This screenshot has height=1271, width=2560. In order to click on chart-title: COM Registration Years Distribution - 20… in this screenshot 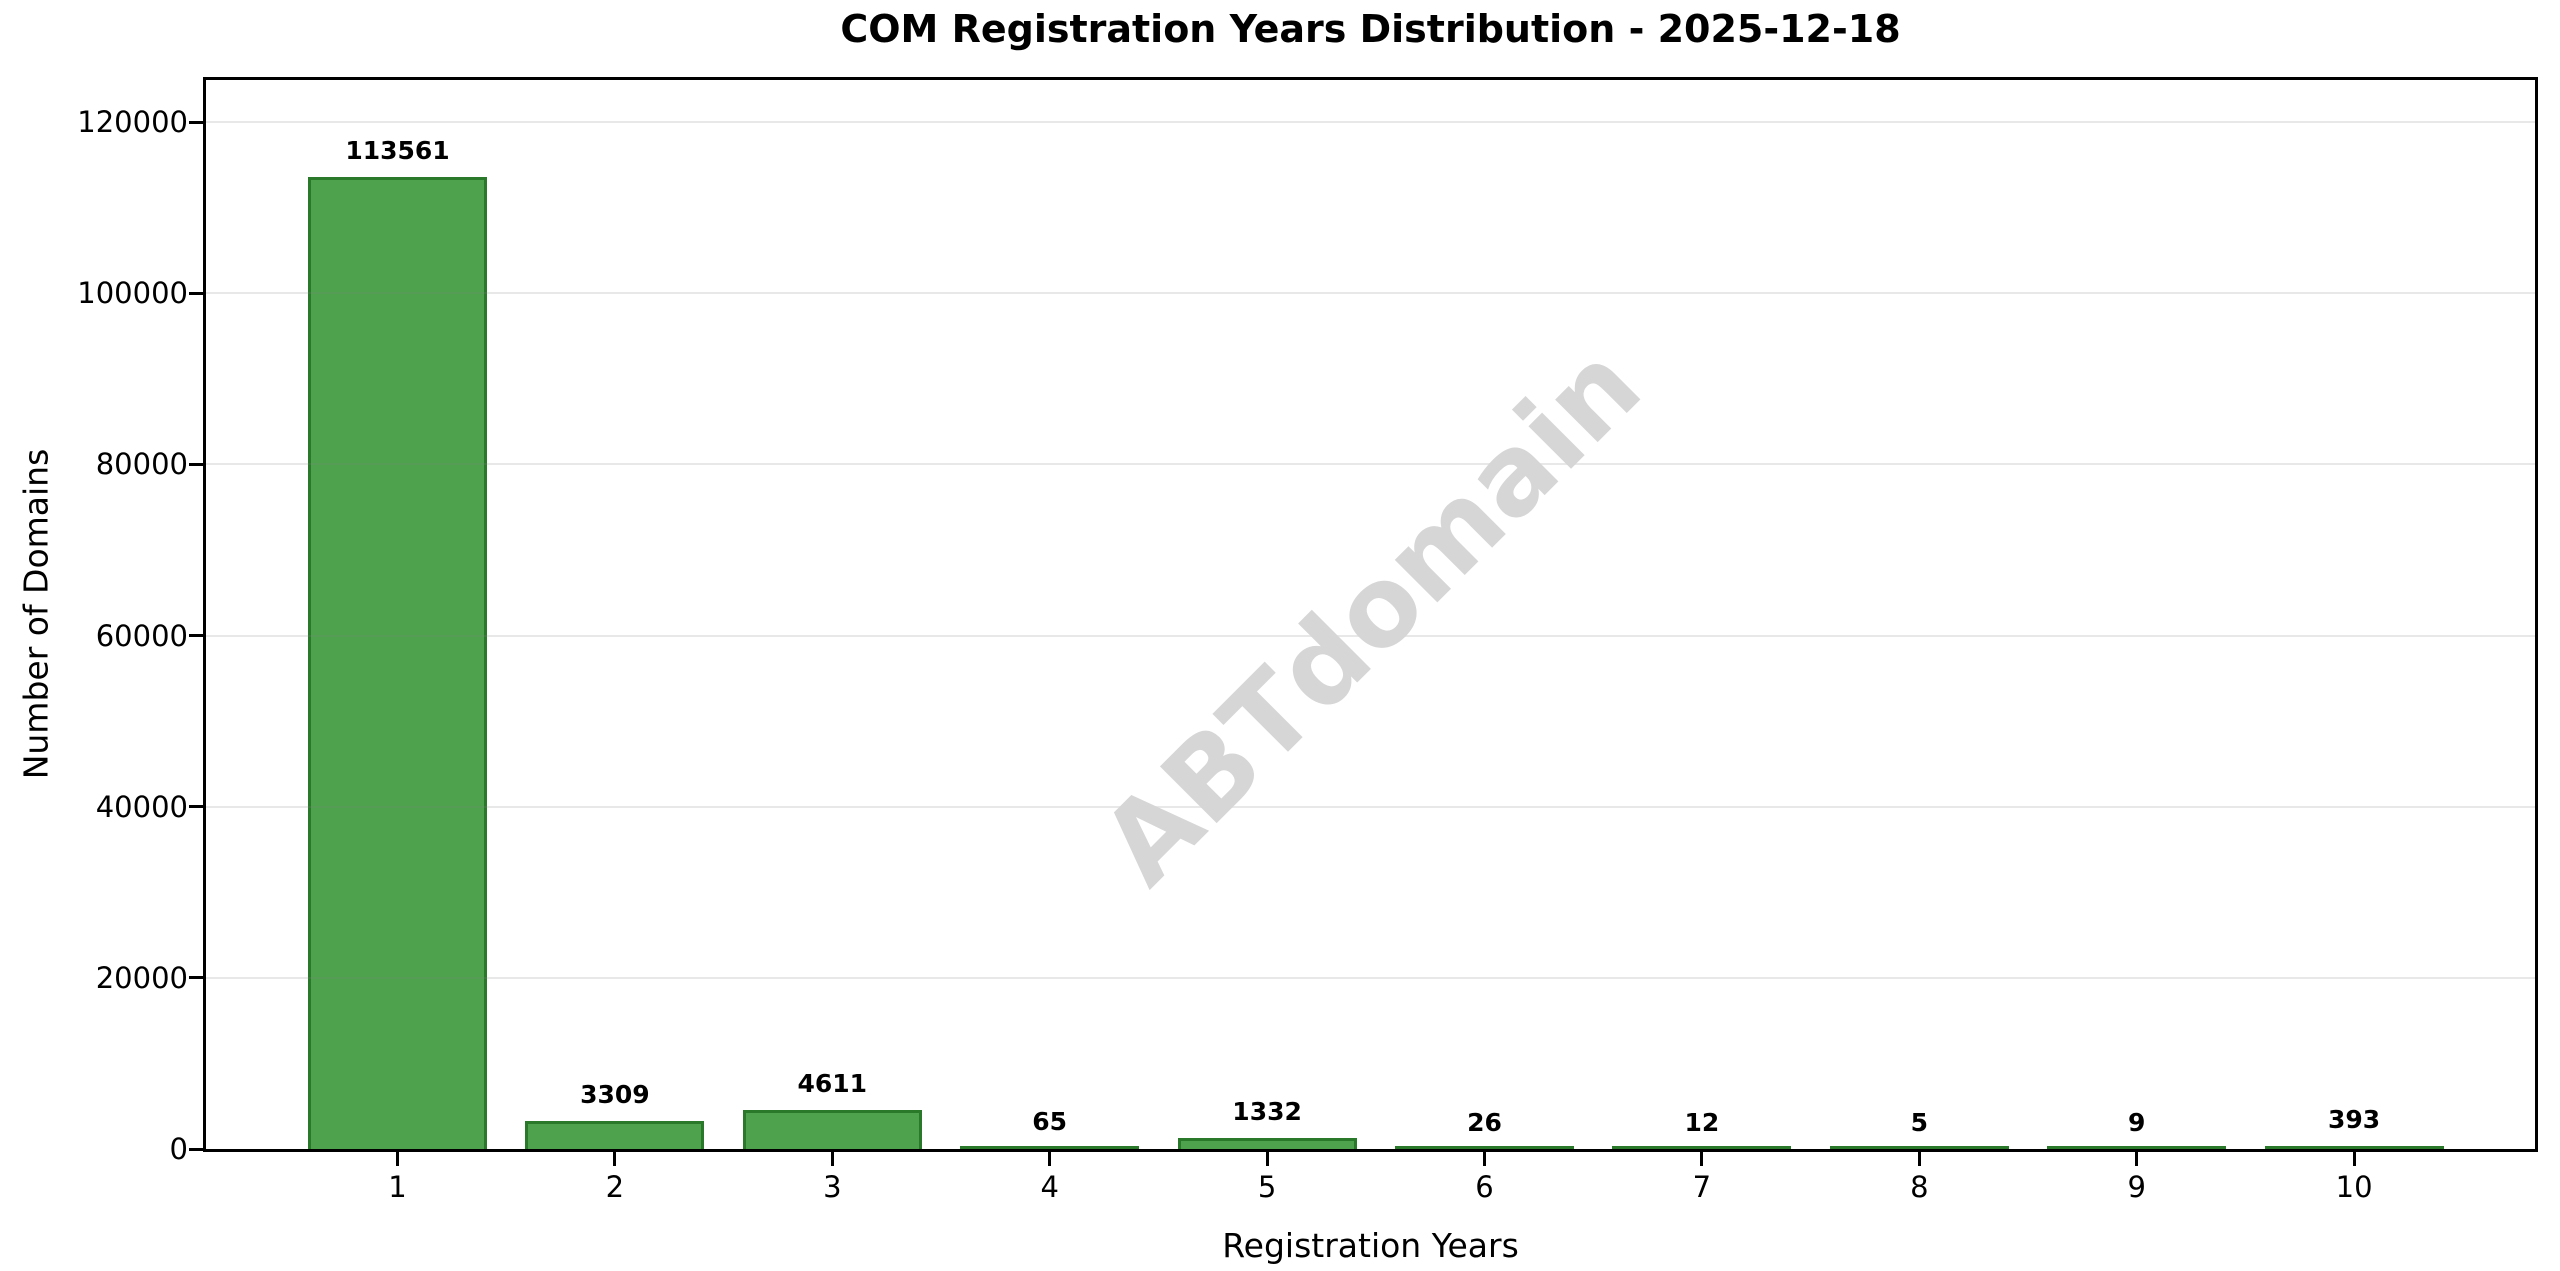, I will do `click(1370, 29)`.